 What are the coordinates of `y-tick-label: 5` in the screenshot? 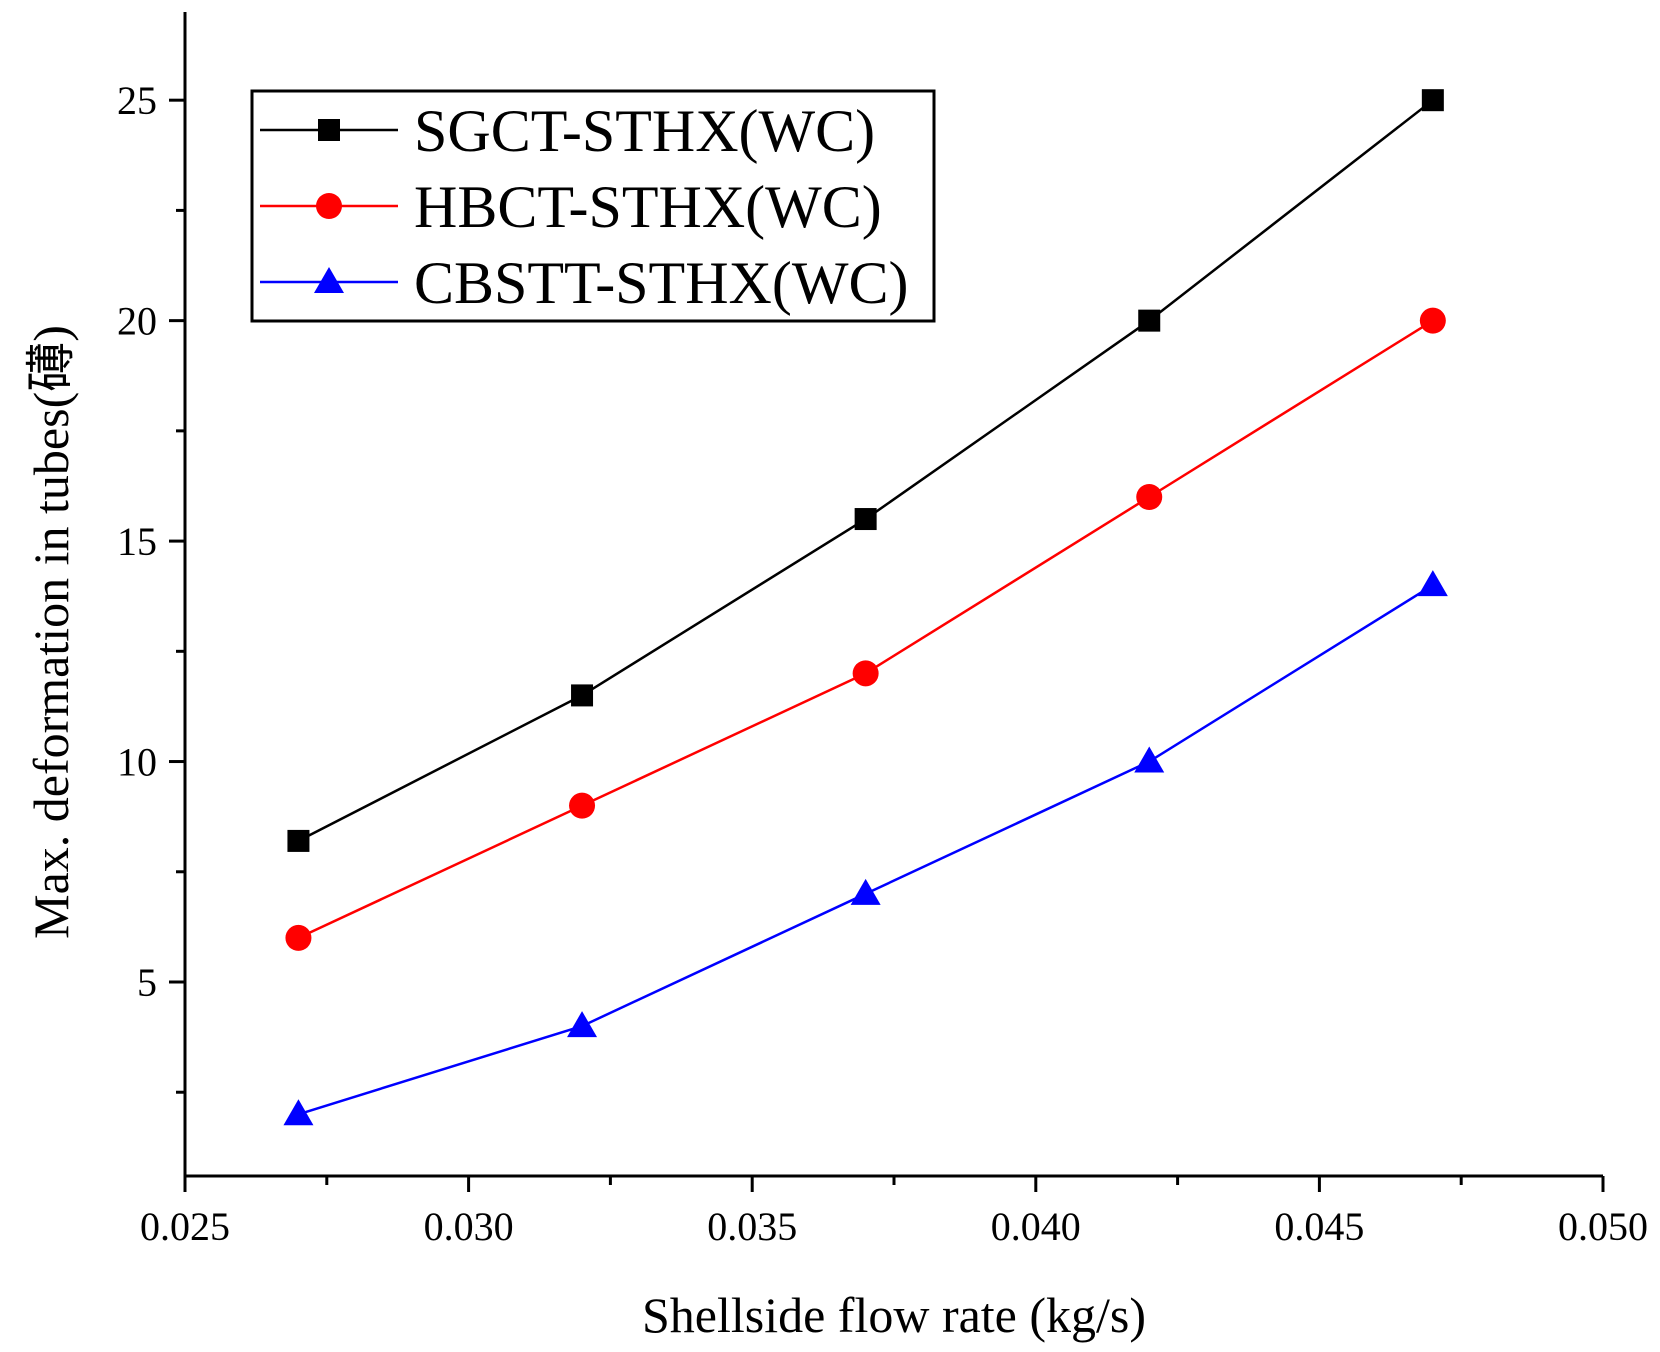 It's located at (147, 982).